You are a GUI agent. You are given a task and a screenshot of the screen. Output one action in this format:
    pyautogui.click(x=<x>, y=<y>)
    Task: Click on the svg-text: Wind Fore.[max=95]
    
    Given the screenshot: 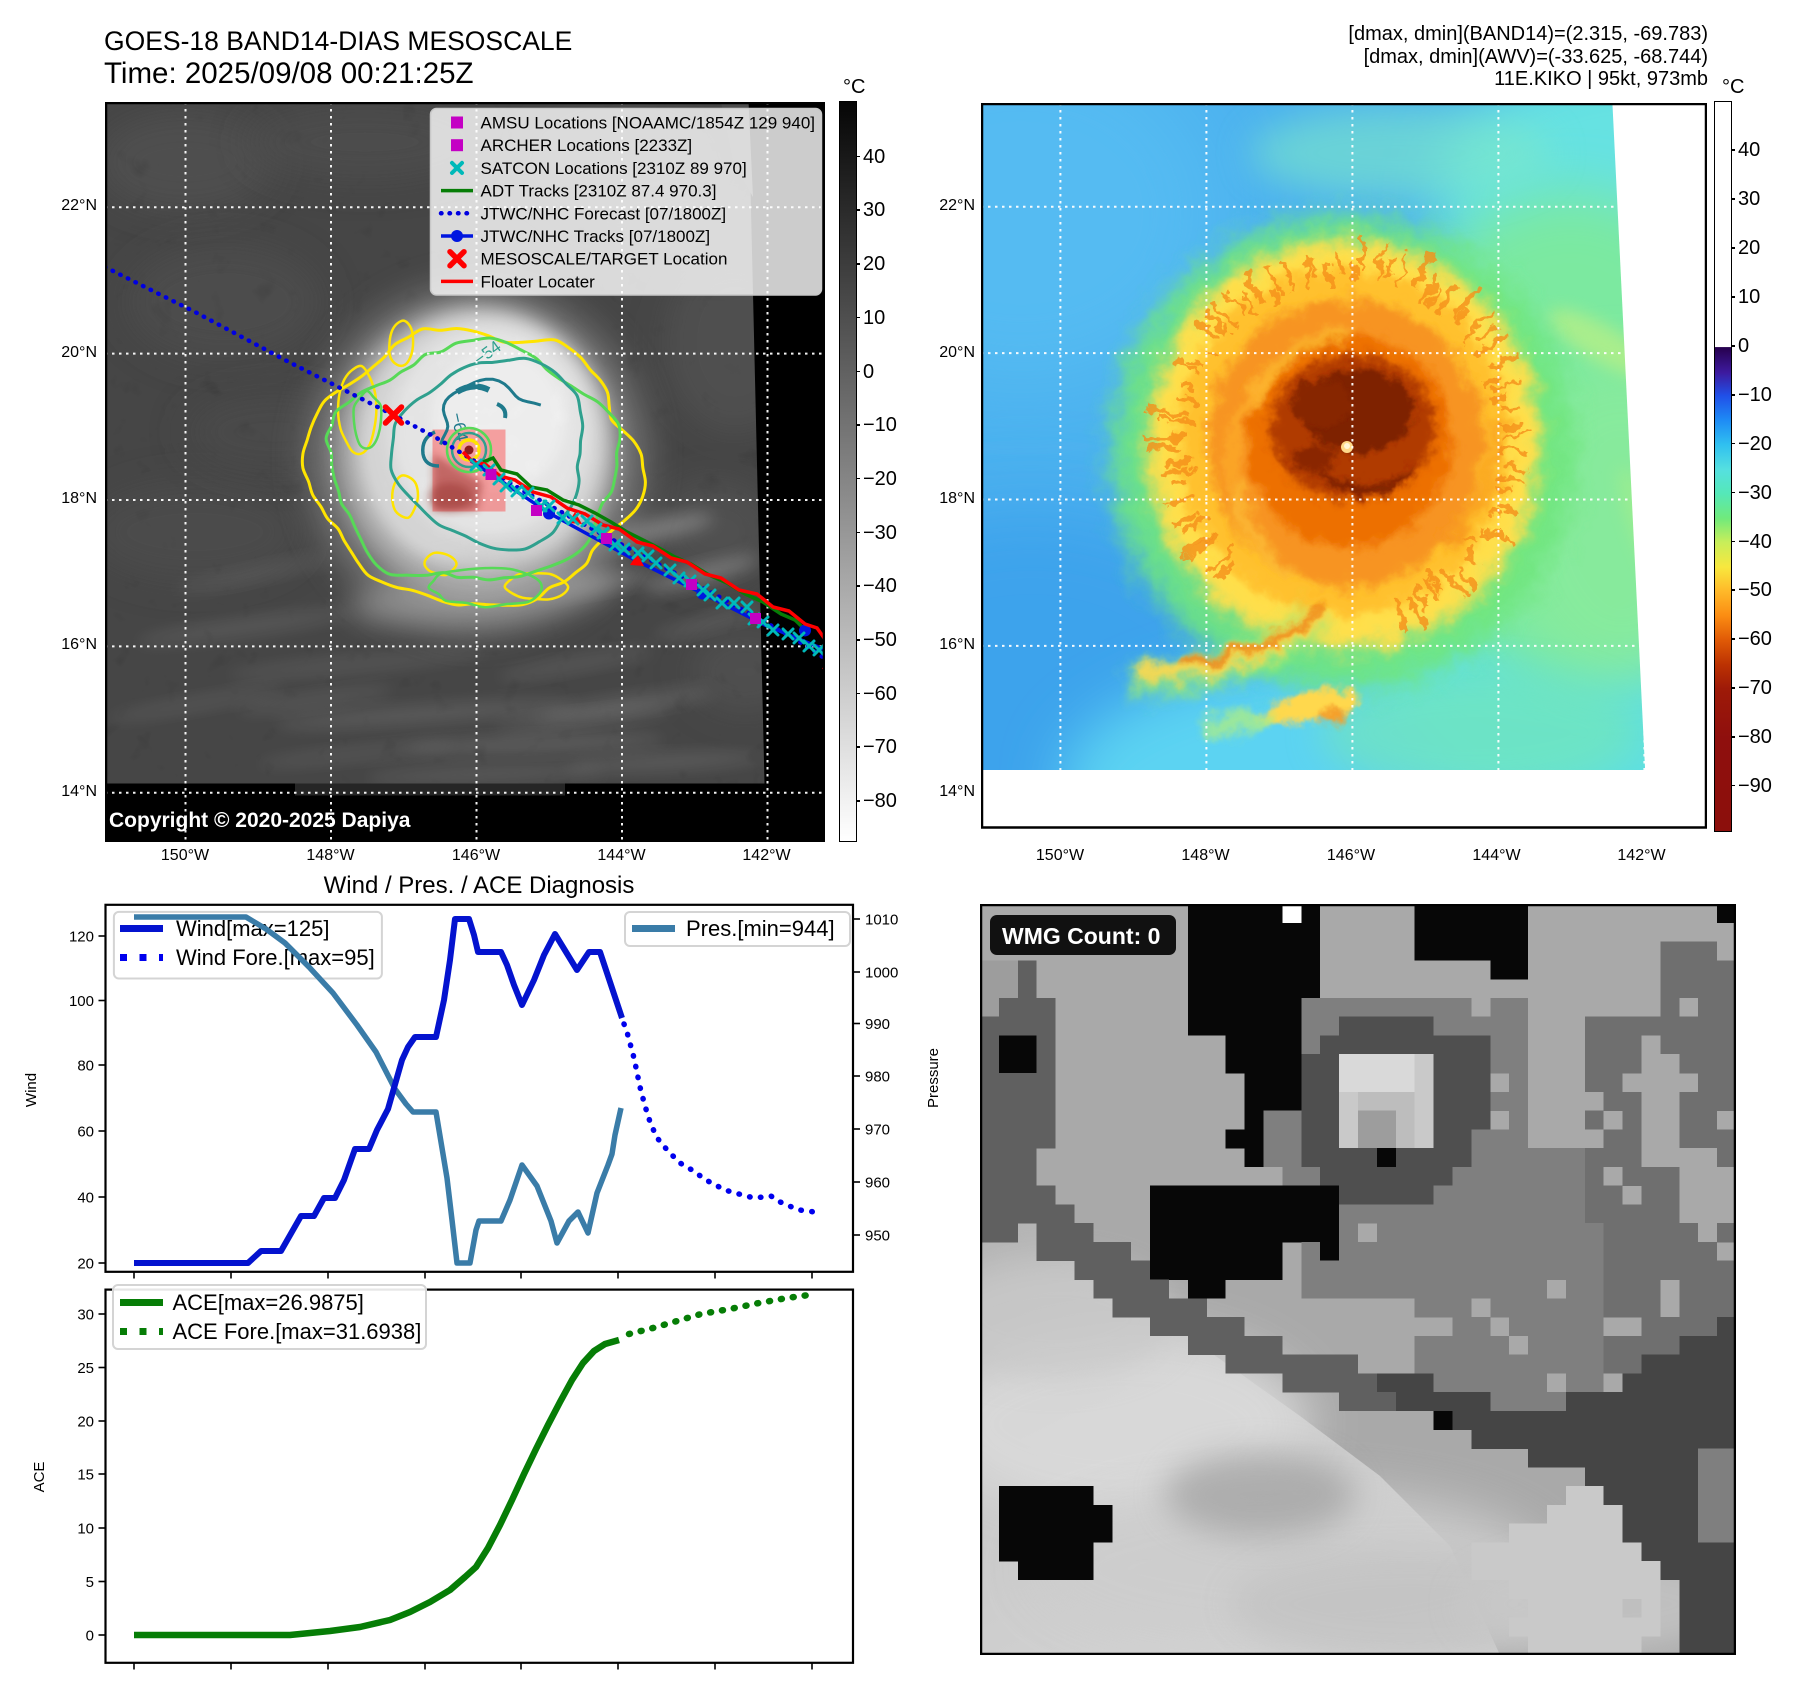 What is the action you would take?
    pyautogui.click(x=275, y=957)
    